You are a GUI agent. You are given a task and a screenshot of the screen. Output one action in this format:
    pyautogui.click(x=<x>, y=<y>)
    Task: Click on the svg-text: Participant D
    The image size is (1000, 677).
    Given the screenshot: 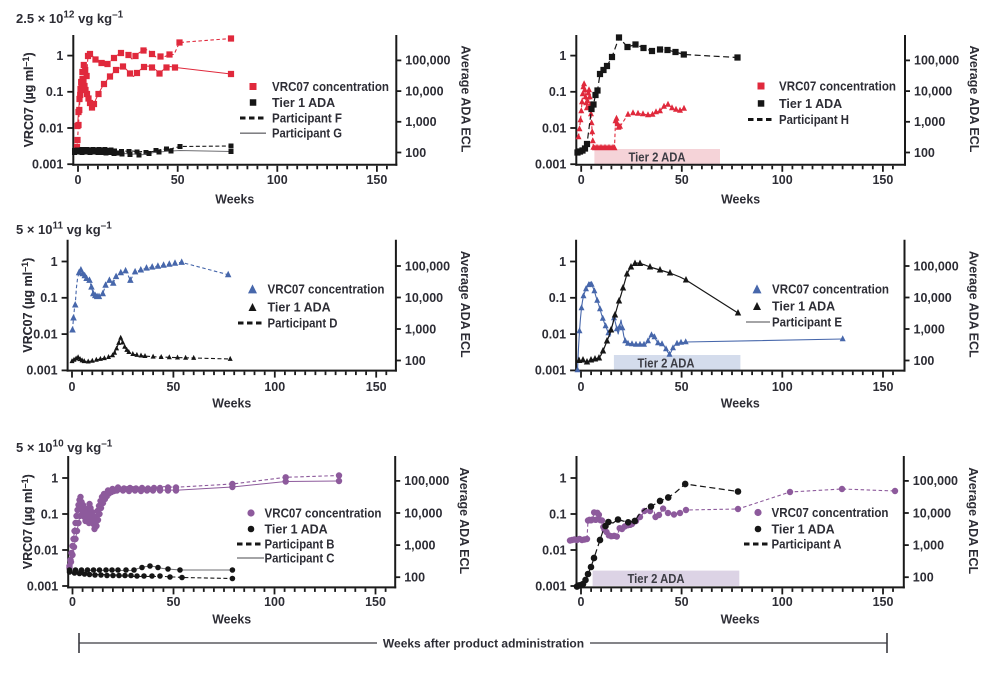 What is the action you would take?
    pyautogui.click(x=303, y=323)
    